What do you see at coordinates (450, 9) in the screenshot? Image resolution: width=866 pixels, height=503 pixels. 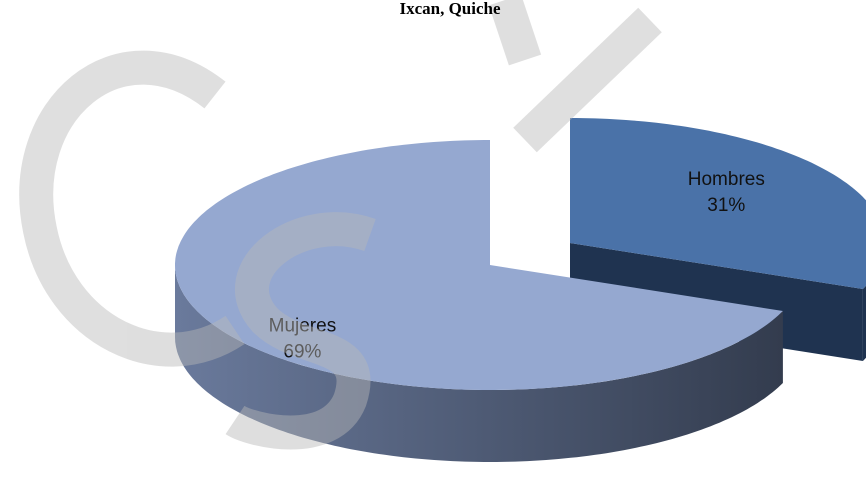 I see `chart-title: Ixcan, Quiche` at bounding box center [450, 9].